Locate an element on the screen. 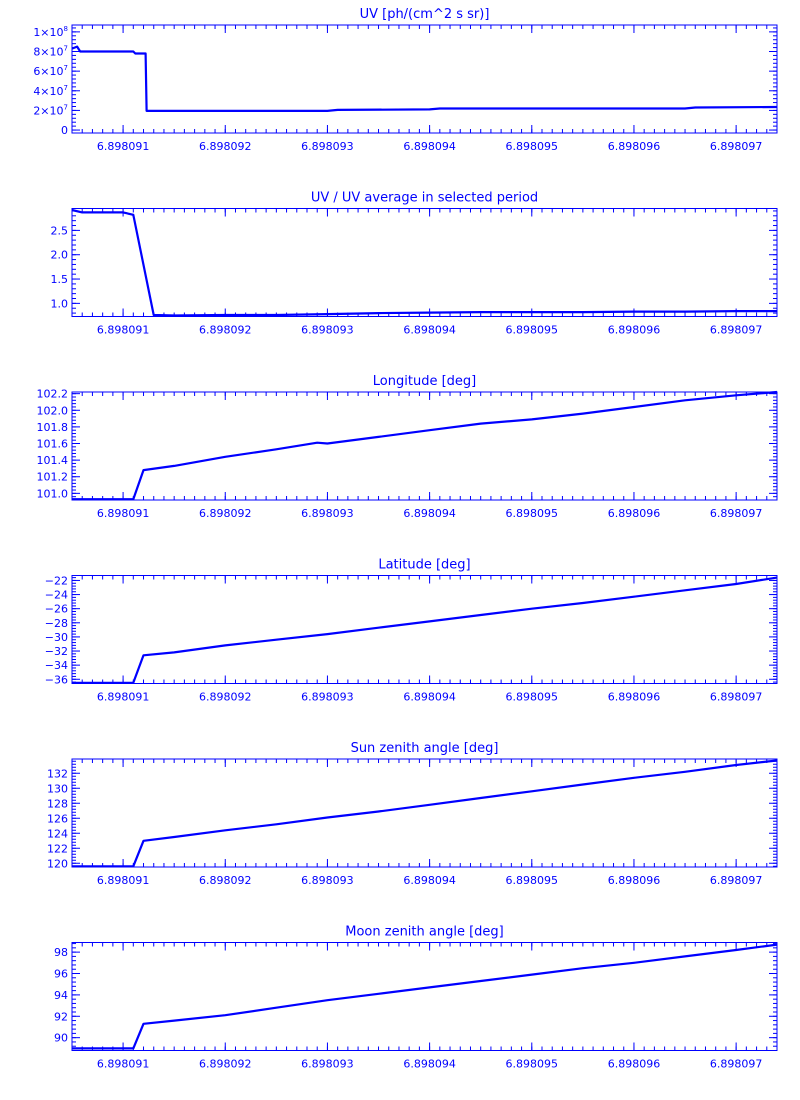 The image size is (800, 1100). y-tick-label: 126 is located at coordinates (57, 818).